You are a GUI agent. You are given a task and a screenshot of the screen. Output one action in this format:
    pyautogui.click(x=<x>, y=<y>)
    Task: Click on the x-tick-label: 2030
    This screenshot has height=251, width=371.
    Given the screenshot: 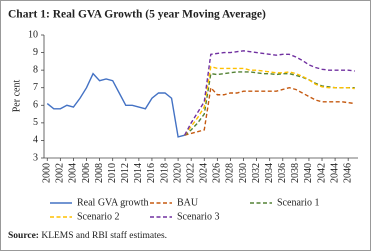 What is the action you would take?
    pyautogui.click(x=243, y=173)
    